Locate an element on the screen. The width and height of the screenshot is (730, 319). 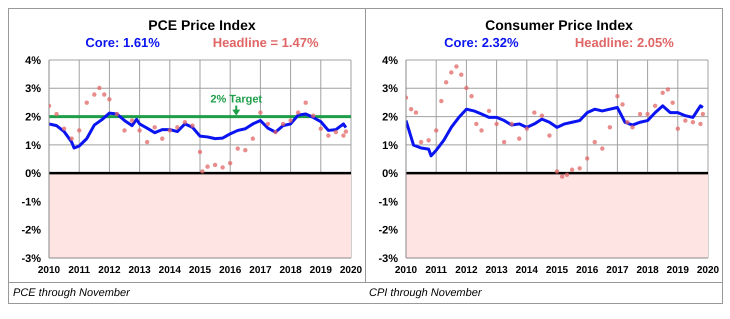
y-tick-label: 3% is located at coordinates (390, 89).